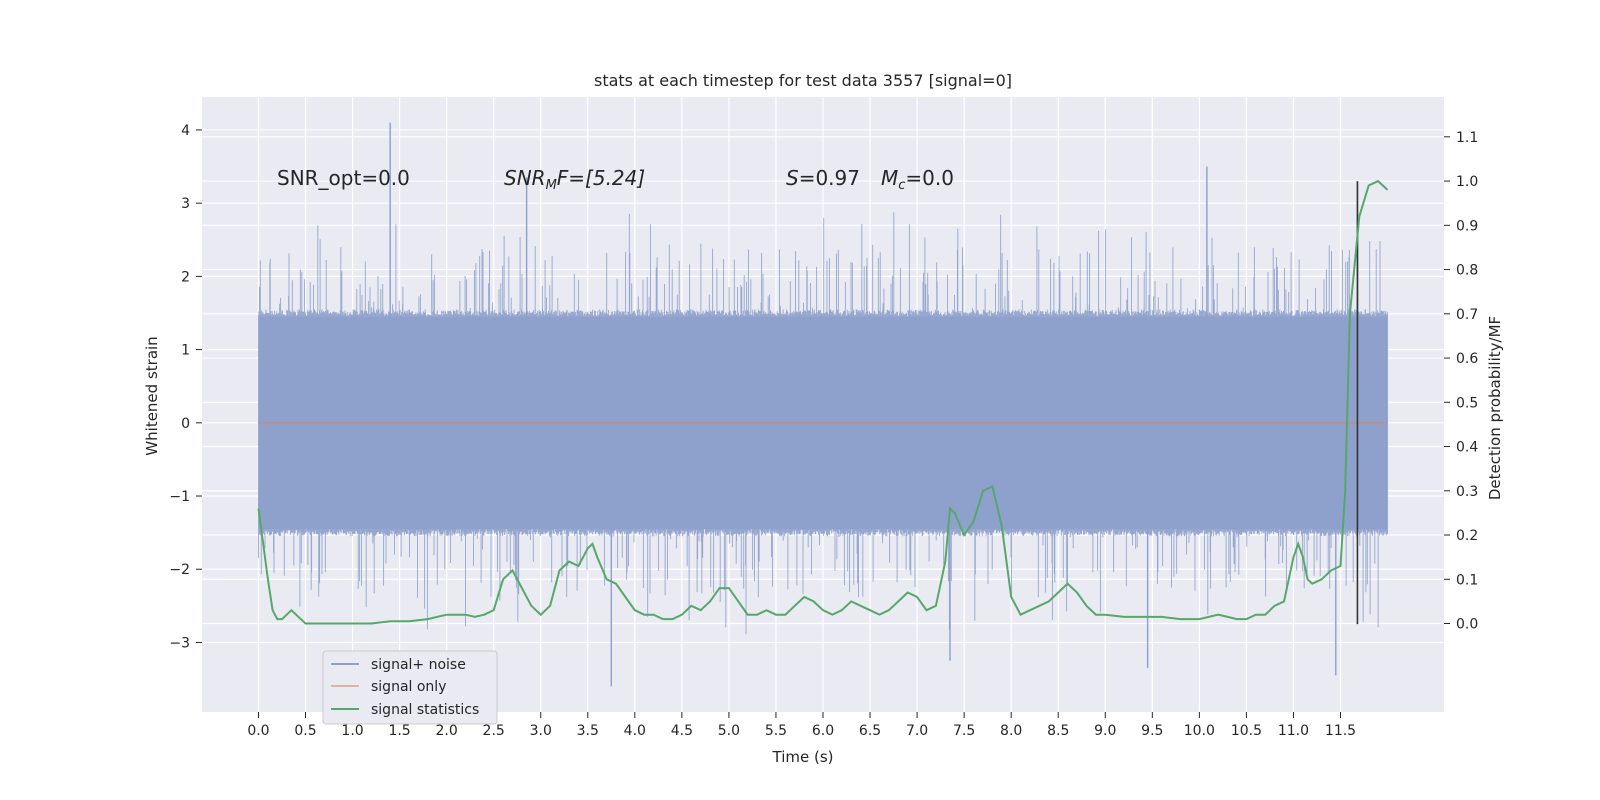 The width and height of the screenshot is (1600, 800). I want to click on annotation-snr-mf: SNRMF=[5.24], so click(574, 179).